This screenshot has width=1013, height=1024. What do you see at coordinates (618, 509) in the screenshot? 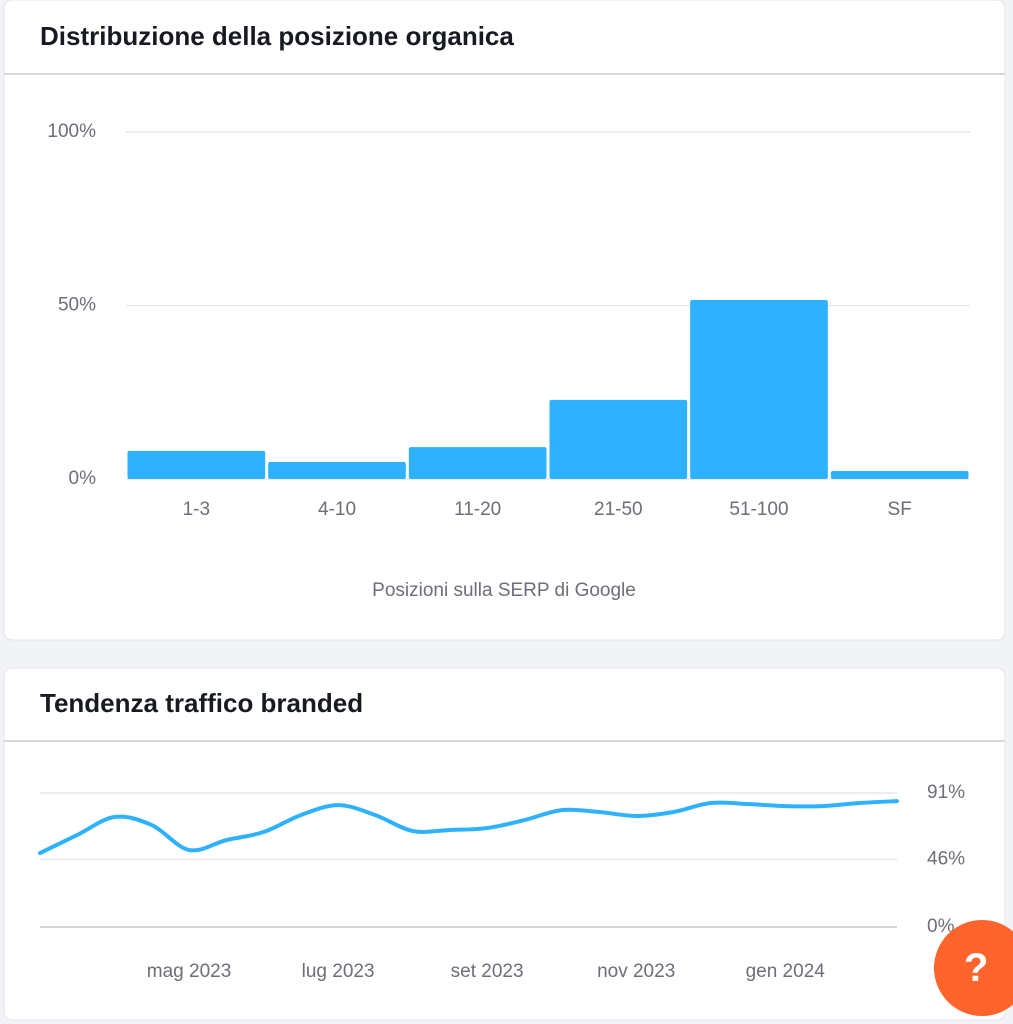
I see `x-tick-label: 21-50` at bounding box center [618, 509].